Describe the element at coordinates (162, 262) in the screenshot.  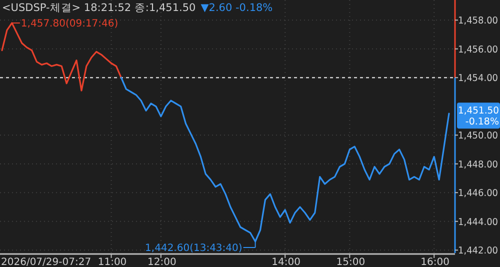
I see `x-tick-label: 12:00` at that location.